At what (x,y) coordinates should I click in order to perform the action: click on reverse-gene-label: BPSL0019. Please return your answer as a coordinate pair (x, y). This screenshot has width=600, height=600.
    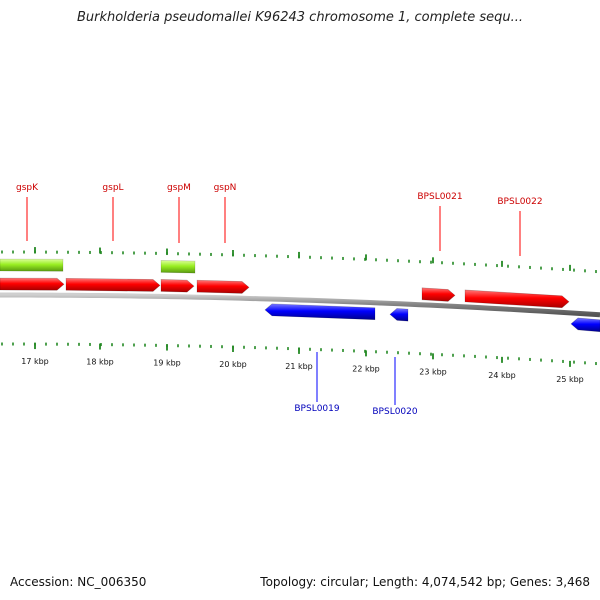
    Looking at the image, I should click on (317, 409).